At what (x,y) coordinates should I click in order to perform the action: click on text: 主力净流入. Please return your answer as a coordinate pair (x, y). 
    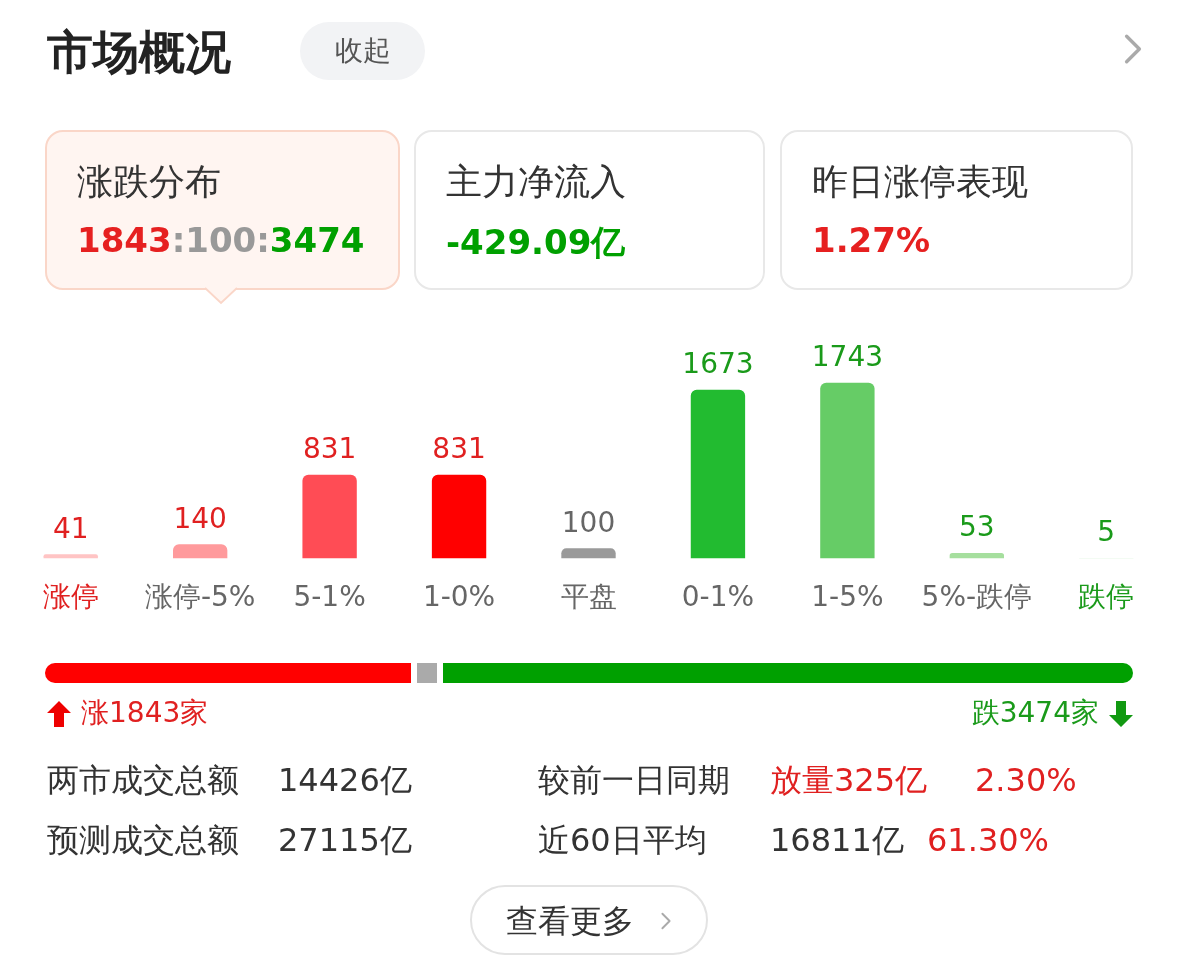
    Looking at the image, I should click on (536, 182).